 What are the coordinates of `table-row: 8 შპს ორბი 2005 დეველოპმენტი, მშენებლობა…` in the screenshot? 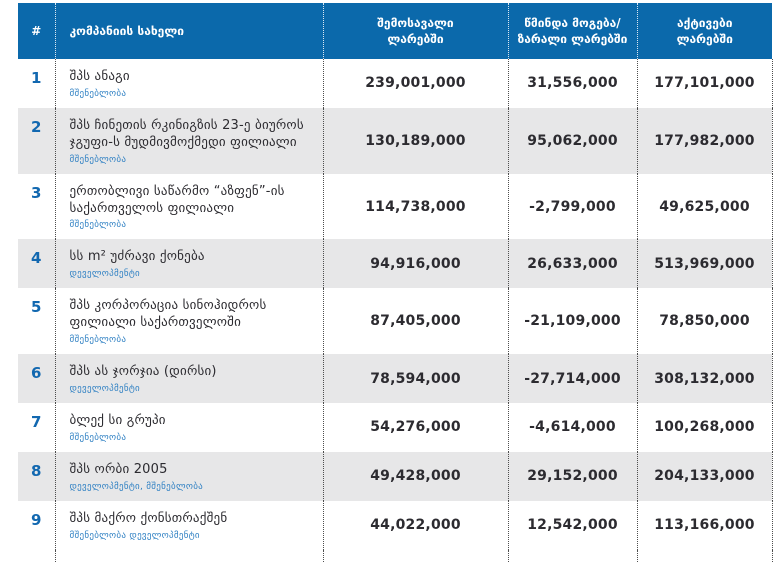 It's located at (395, 476).